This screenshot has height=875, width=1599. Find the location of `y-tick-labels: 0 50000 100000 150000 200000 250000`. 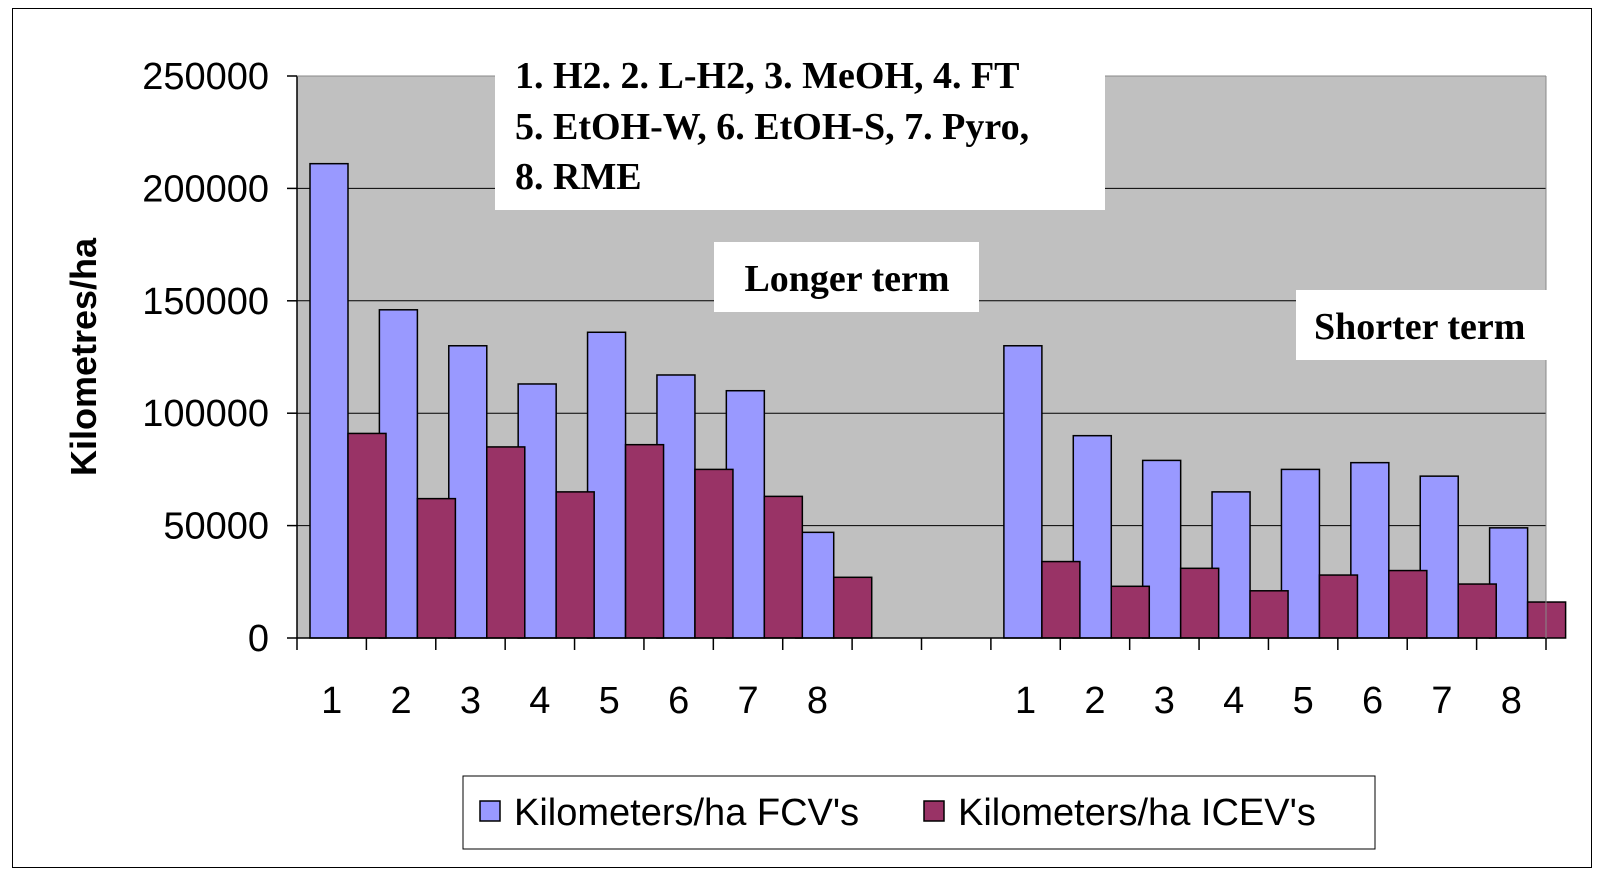

y-tick-labels: 0 50000 100000 150000 200000 250000 is located at coordinates (205, 358).